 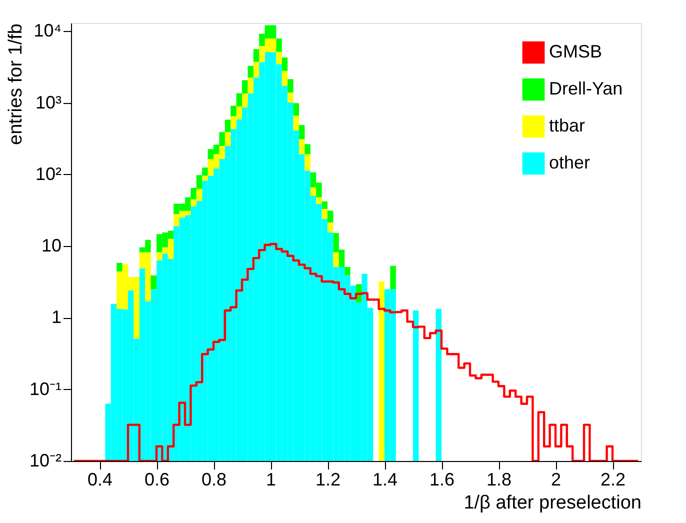 I want to click on x-tick-label: 2.2, so click(x=613, y=480).